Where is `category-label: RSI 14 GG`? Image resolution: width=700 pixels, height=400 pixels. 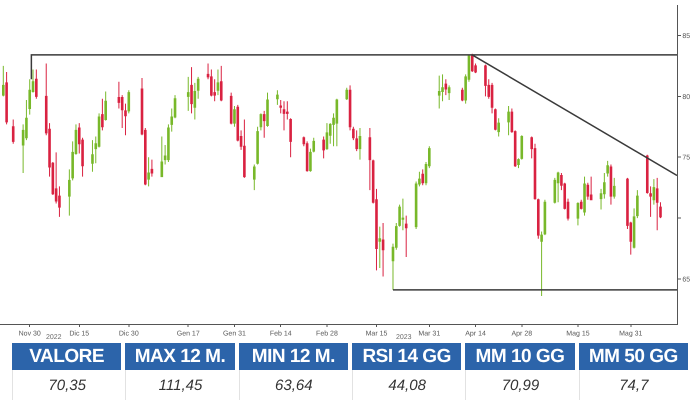 category-label: RSI 14 GG is located at coordinates (407, 356).